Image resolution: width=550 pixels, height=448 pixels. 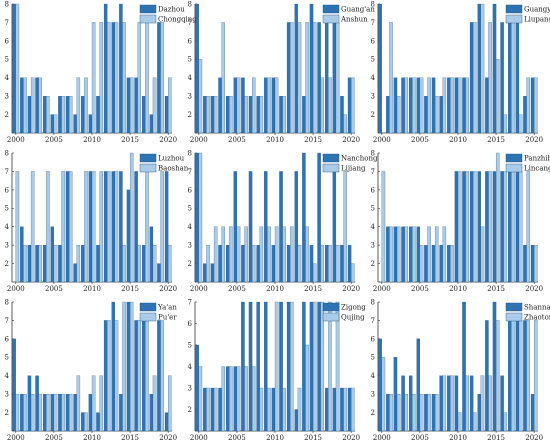 What do you see at coordinates (353, 169) in the screenshot?
I see `legend-label: Lijiang` at bounding box center [353, 169].